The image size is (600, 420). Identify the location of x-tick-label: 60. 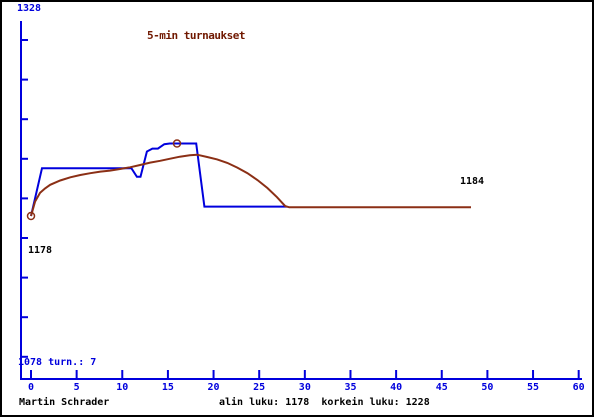
(578, 387).